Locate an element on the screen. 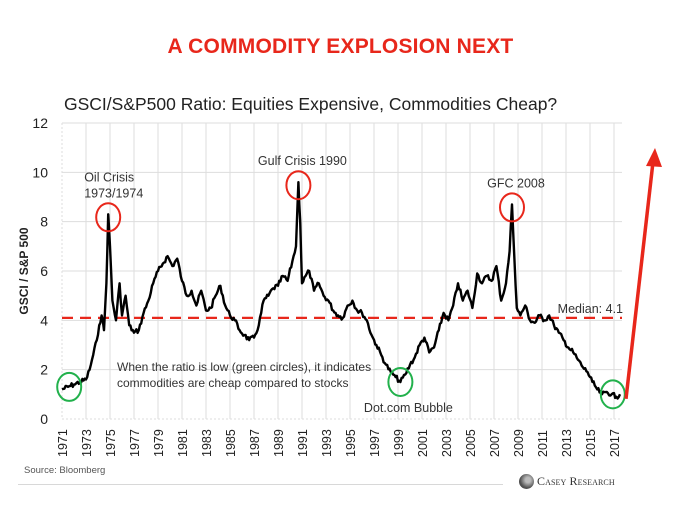 Image resolution: width=681 pixels, height=508 pixels. annotation-label: GFC 2008 is located at coordinates (516, 183).